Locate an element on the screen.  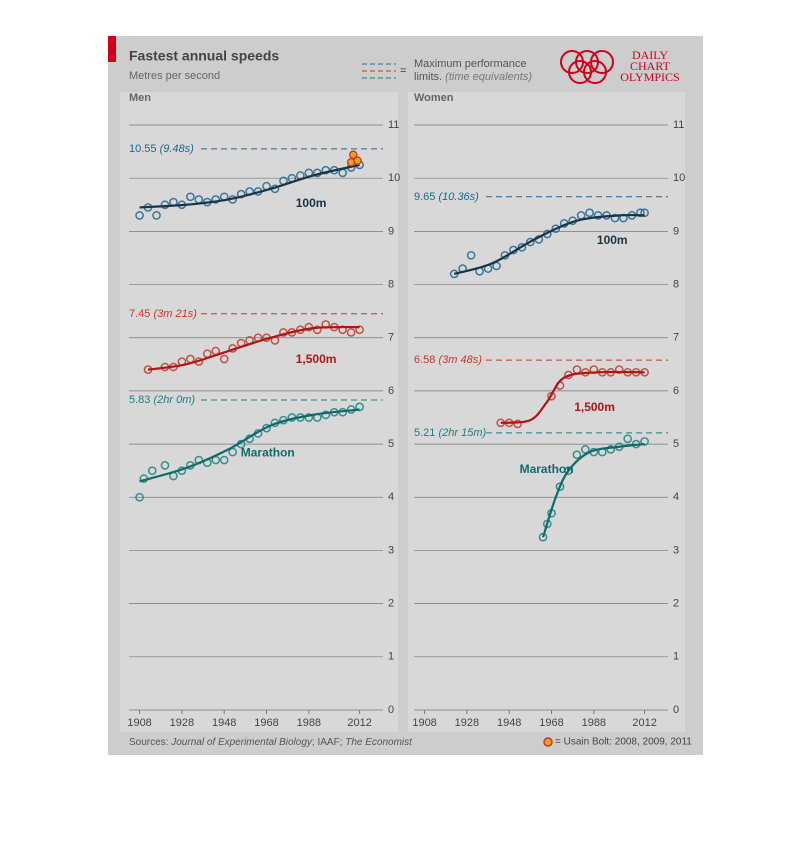
logo-text: CHART is located at coordinates (650, 66).